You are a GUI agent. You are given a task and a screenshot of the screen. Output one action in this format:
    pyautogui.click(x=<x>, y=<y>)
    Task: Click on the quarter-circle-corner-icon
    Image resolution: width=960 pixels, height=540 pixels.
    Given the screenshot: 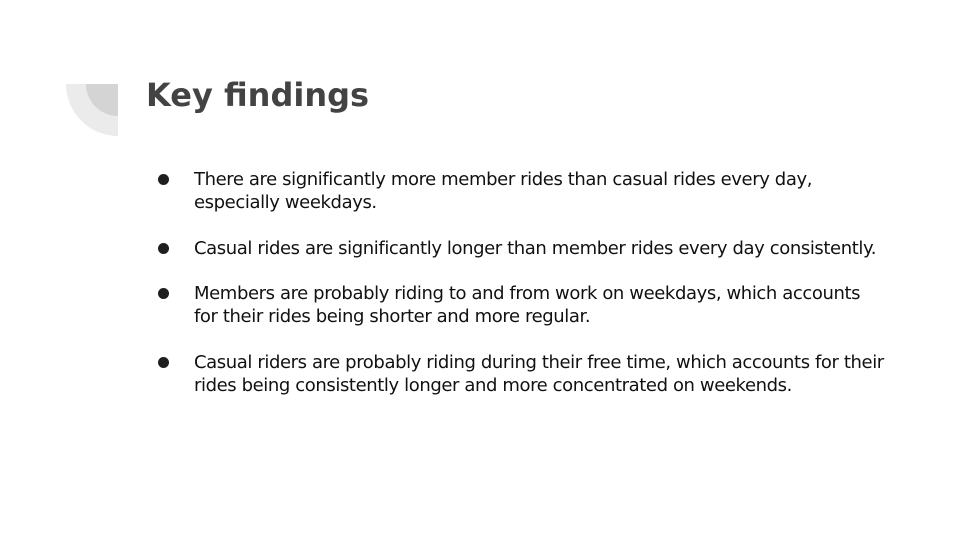 What is the action you would take?
    pyautogui.click(x=92, y=110)
    